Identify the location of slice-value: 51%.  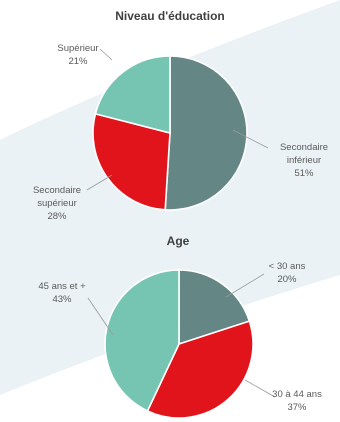
(304, 173).